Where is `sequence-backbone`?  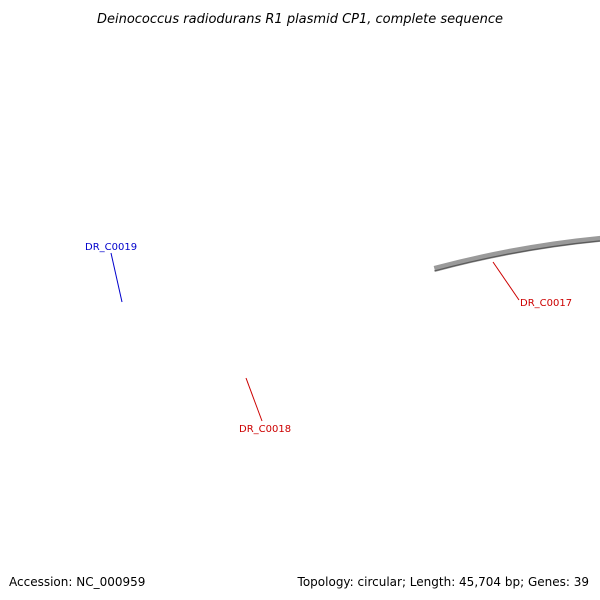 sequence-backbone is located at coordinates (516, 253).